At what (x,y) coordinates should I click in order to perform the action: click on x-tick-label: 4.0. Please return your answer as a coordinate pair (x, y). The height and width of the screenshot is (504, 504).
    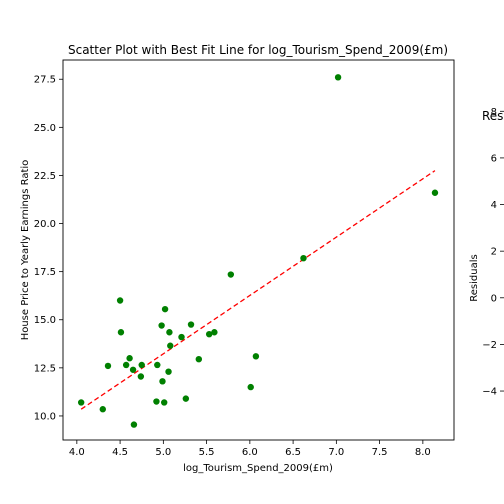
    Looking at the image, I should click on (77, 452).